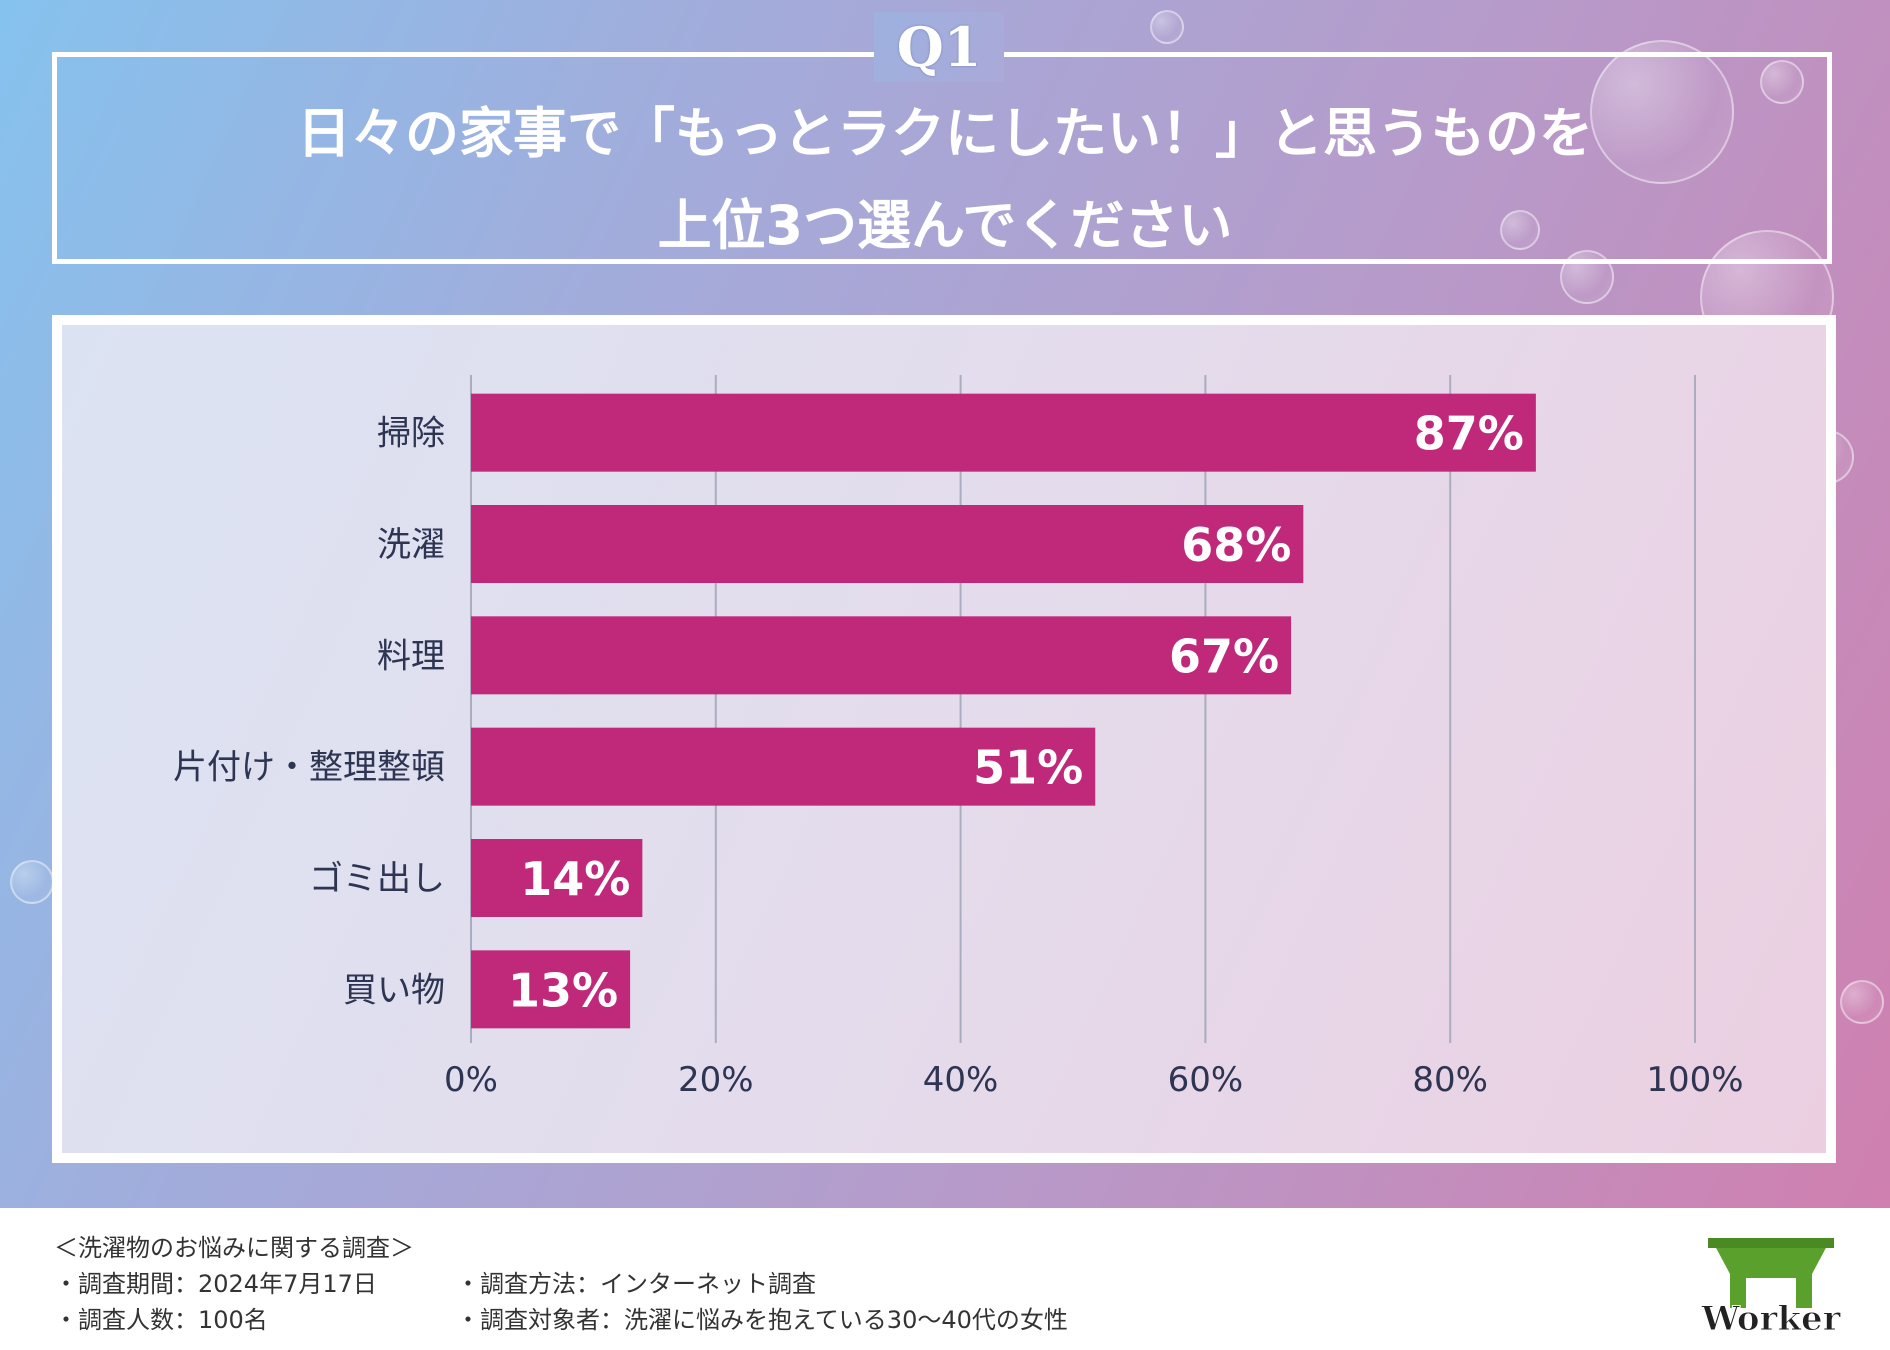 This screenshot has height=1350, width=1890. I want to click on question-line-2: 上位3つ選んでください, so click(945, 225).